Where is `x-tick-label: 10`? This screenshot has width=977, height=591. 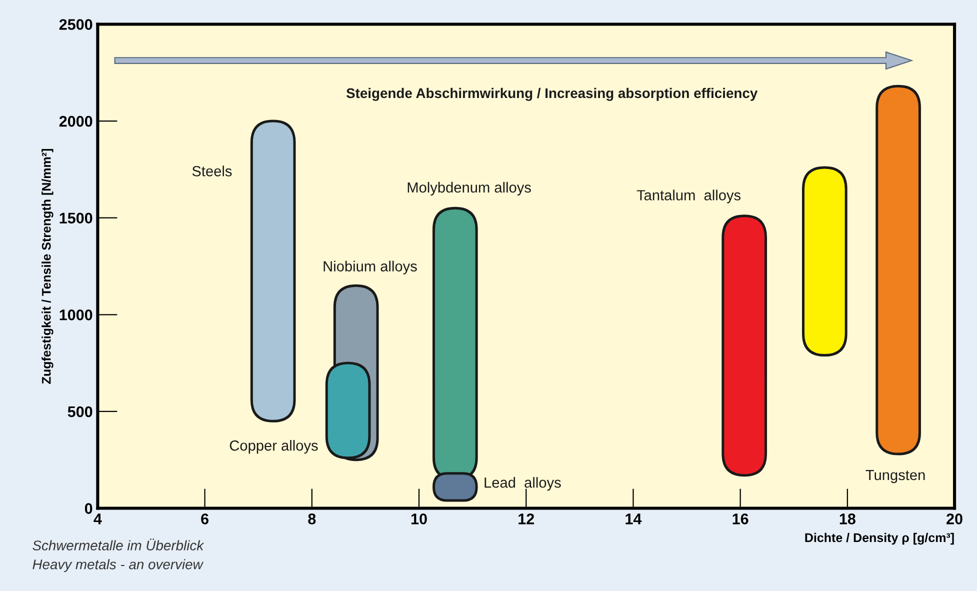
x-tick-label: 10 is located at coordinates (419, 519).